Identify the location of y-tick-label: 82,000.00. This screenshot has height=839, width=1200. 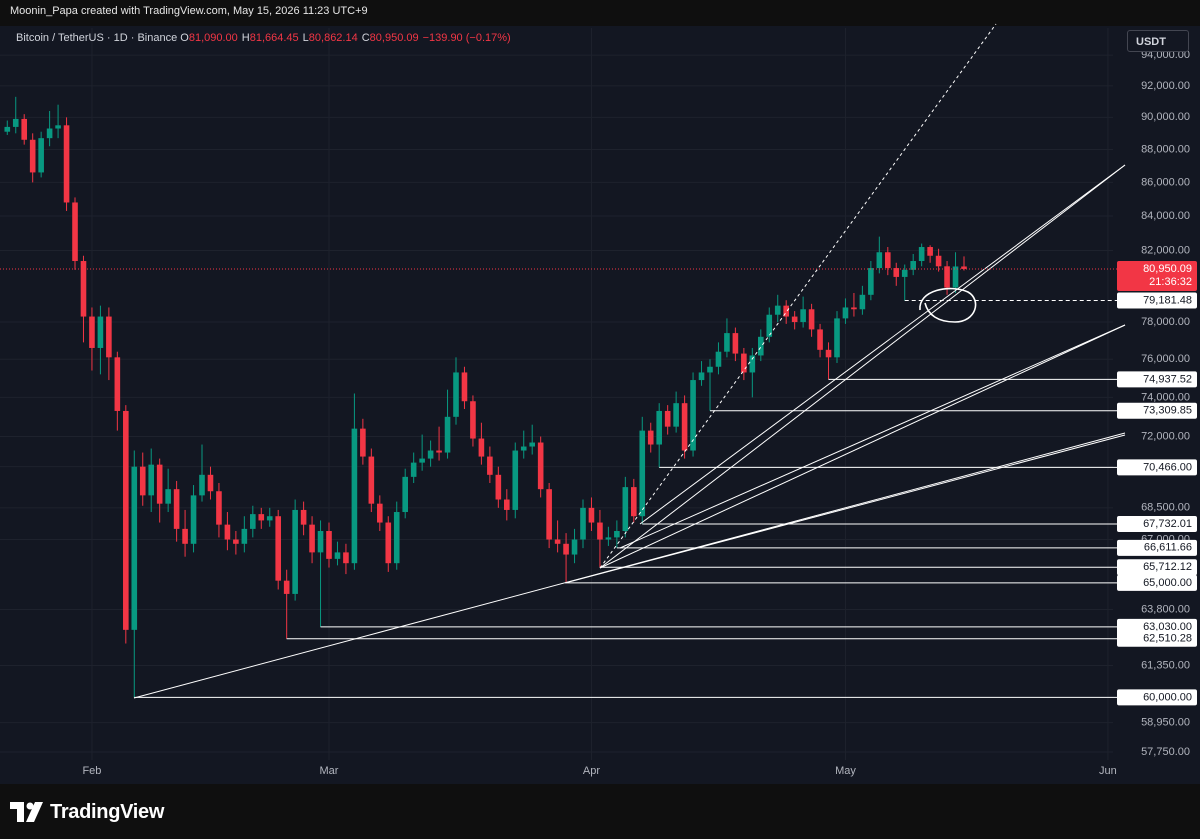
(1165, 250).